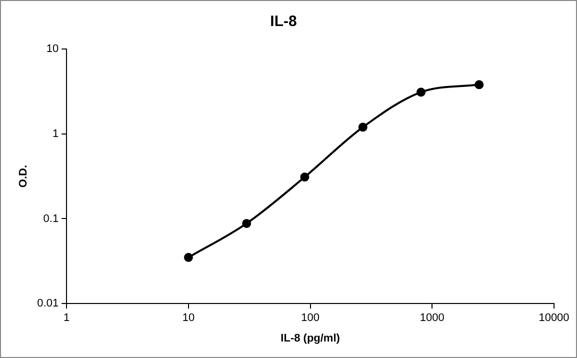 The height and width of the screenshot is (358, 577). Describe the element at coordinates (52, 49) in the screenshot. I see `y-tick-label: 10` at that location.